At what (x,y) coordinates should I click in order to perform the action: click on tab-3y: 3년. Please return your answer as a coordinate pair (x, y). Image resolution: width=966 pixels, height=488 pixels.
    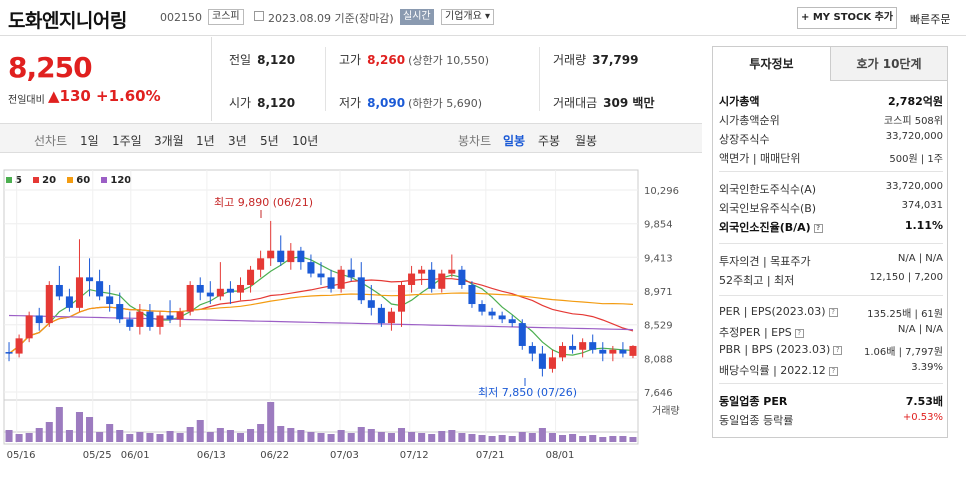
    Looking at the image, I should click on (237, 141).